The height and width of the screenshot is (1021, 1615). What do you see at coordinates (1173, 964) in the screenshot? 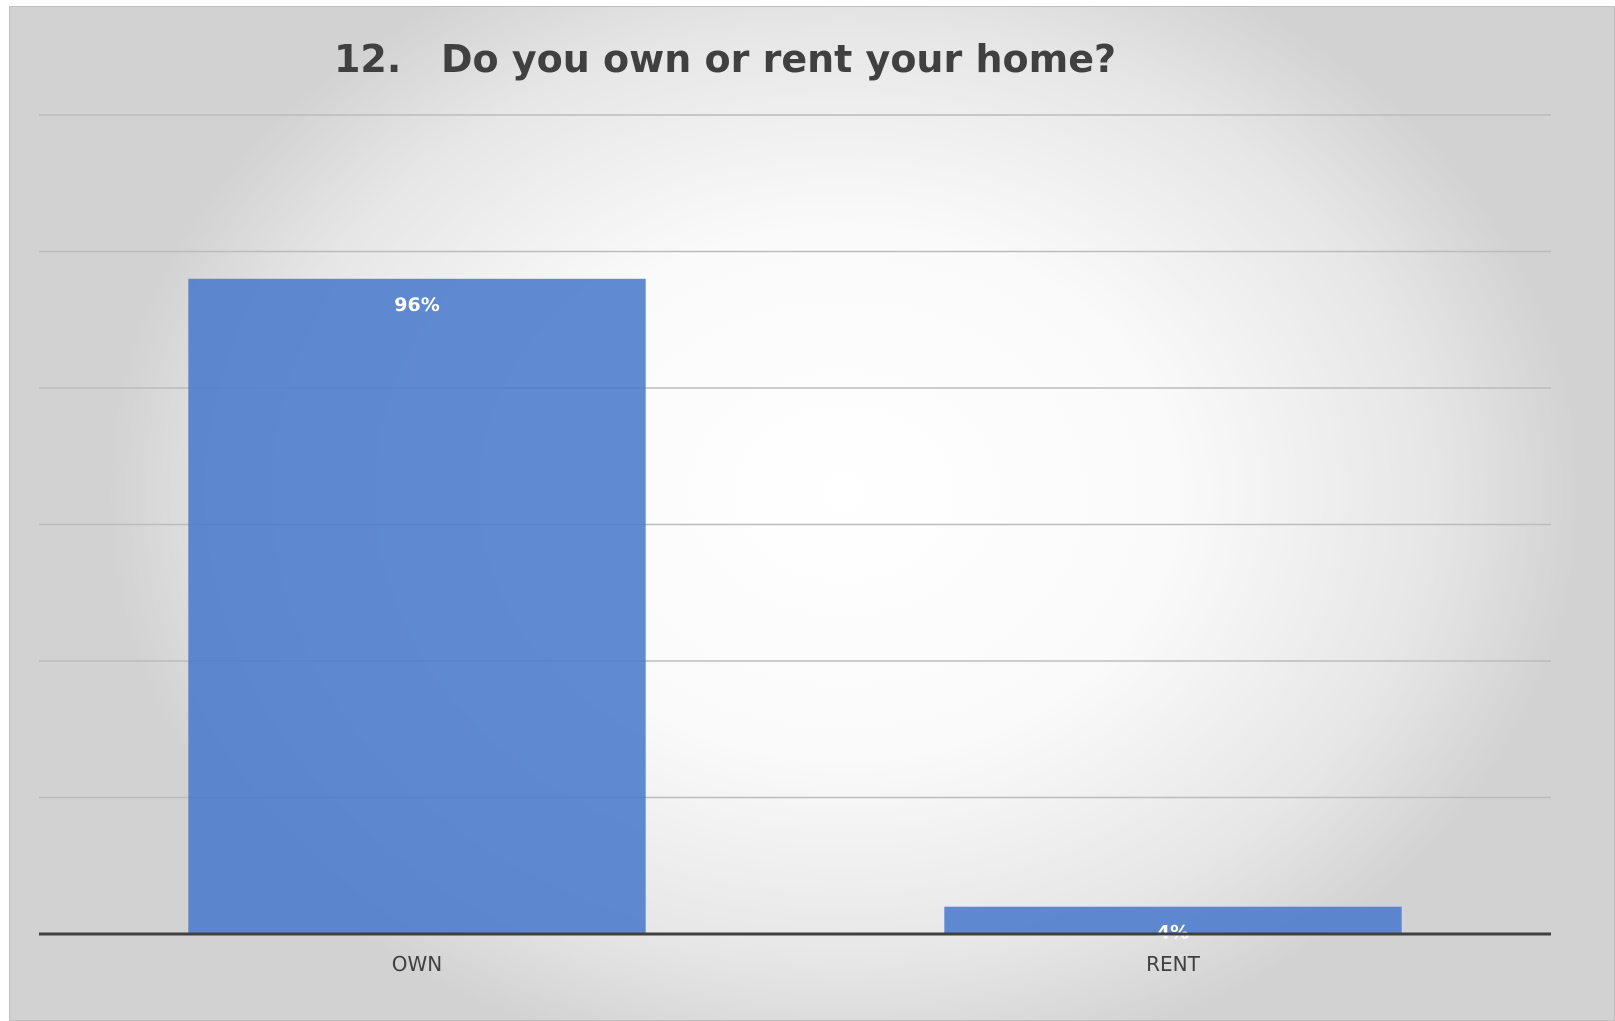
I see `category-label-rent: RENT` at bounding box center [1173, 964].